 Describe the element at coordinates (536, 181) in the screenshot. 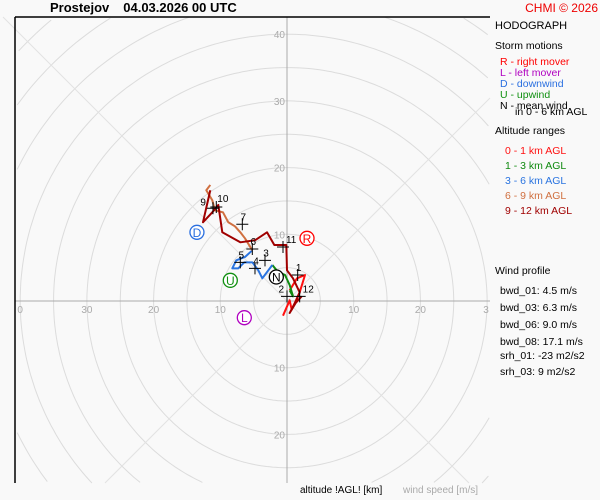

I see `altitude-range-legend-item: 3 - 6 km AGL` at that location.